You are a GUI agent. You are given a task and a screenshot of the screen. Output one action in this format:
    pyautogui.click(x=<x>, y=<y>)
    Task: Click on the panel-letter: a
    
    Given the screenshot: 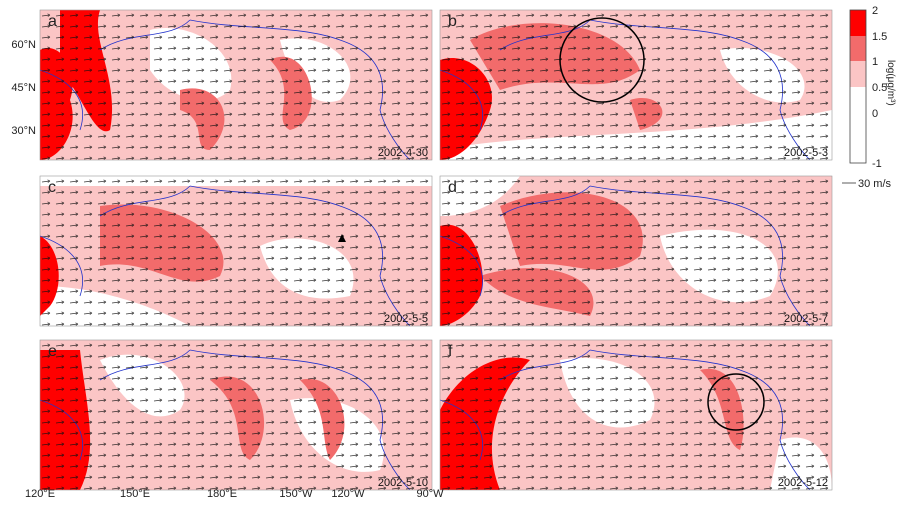 What is the action you would take?
    pyautogui.click(x=52, y=21)
    